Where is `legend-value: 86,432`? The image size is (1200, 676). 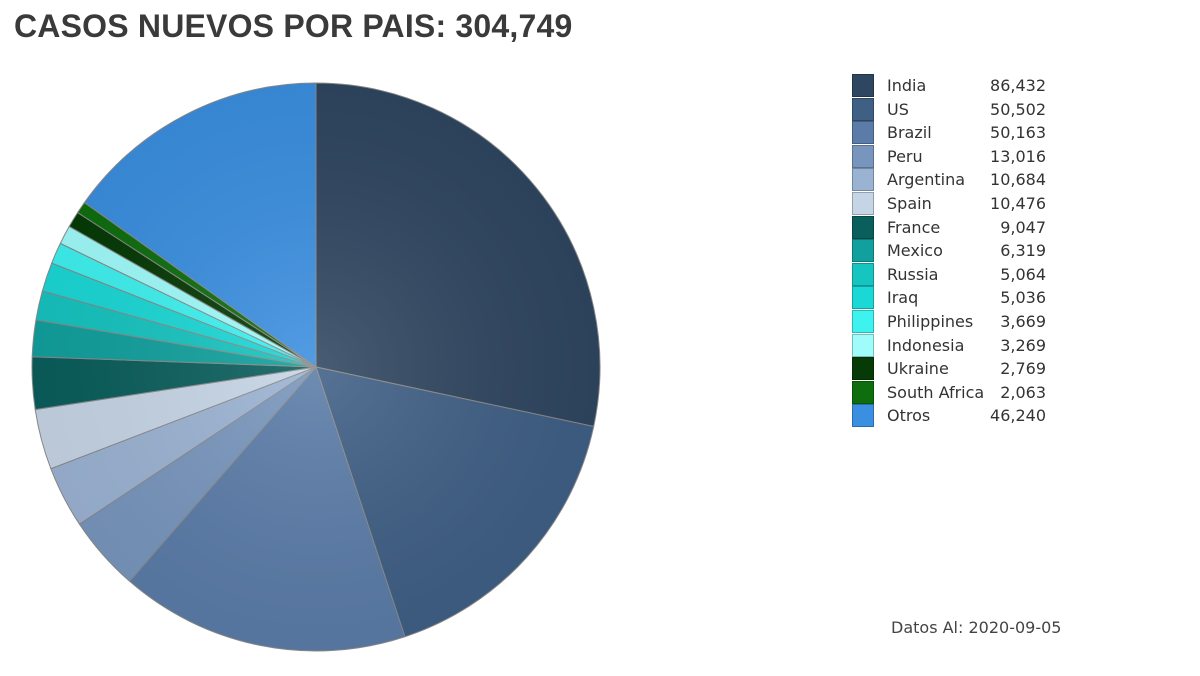 legend-value: 86,432 is located at coordinates (1018, 85).